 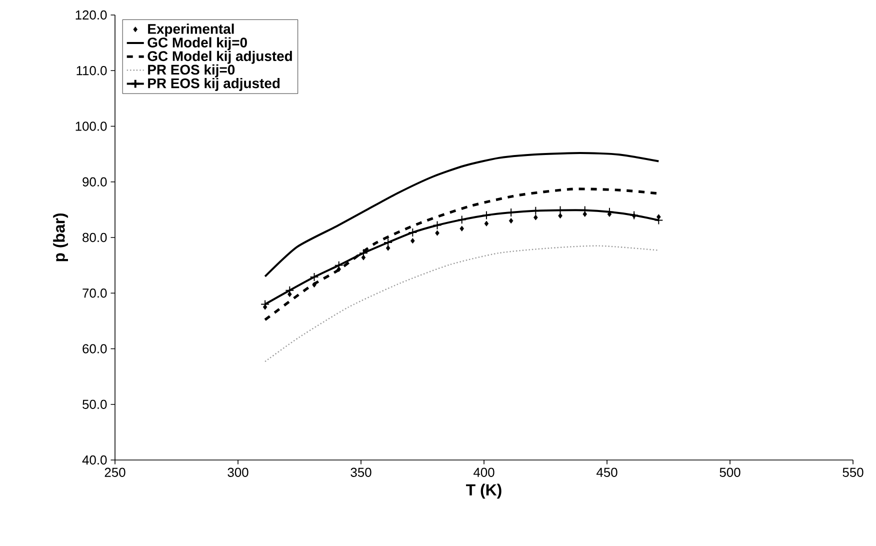 I want to click on y-tick-label: 80.0, so click(x=94, y=237).